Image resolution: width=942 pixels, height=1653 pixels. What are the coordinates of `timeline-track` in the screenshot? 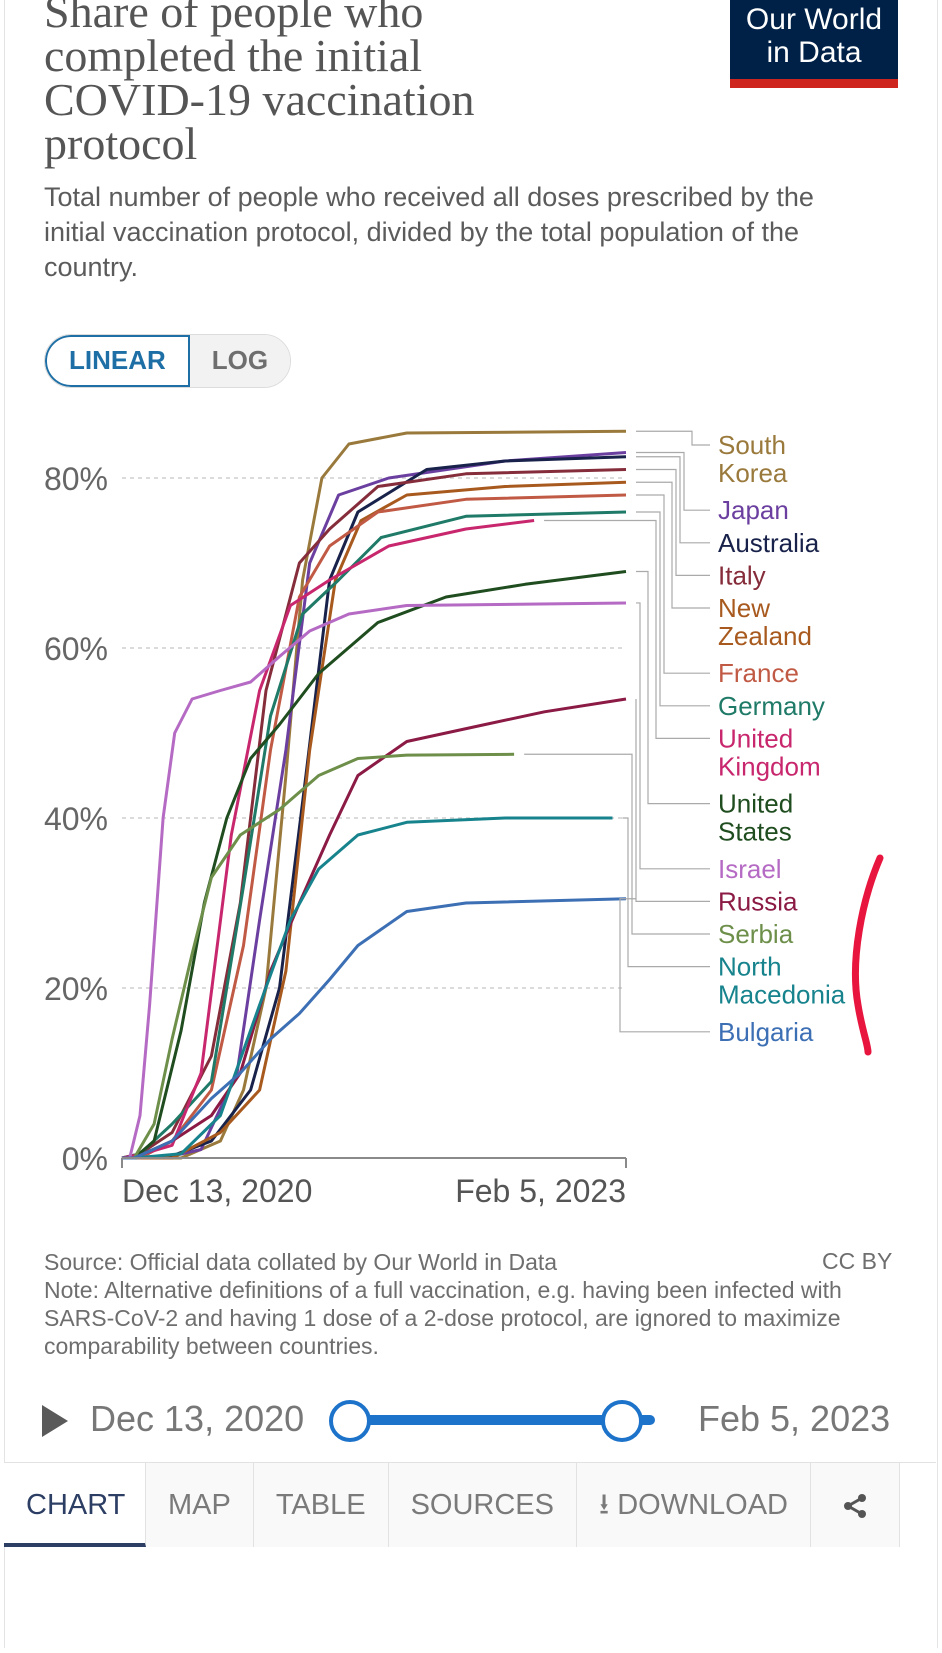 It's located at (510, 1420).